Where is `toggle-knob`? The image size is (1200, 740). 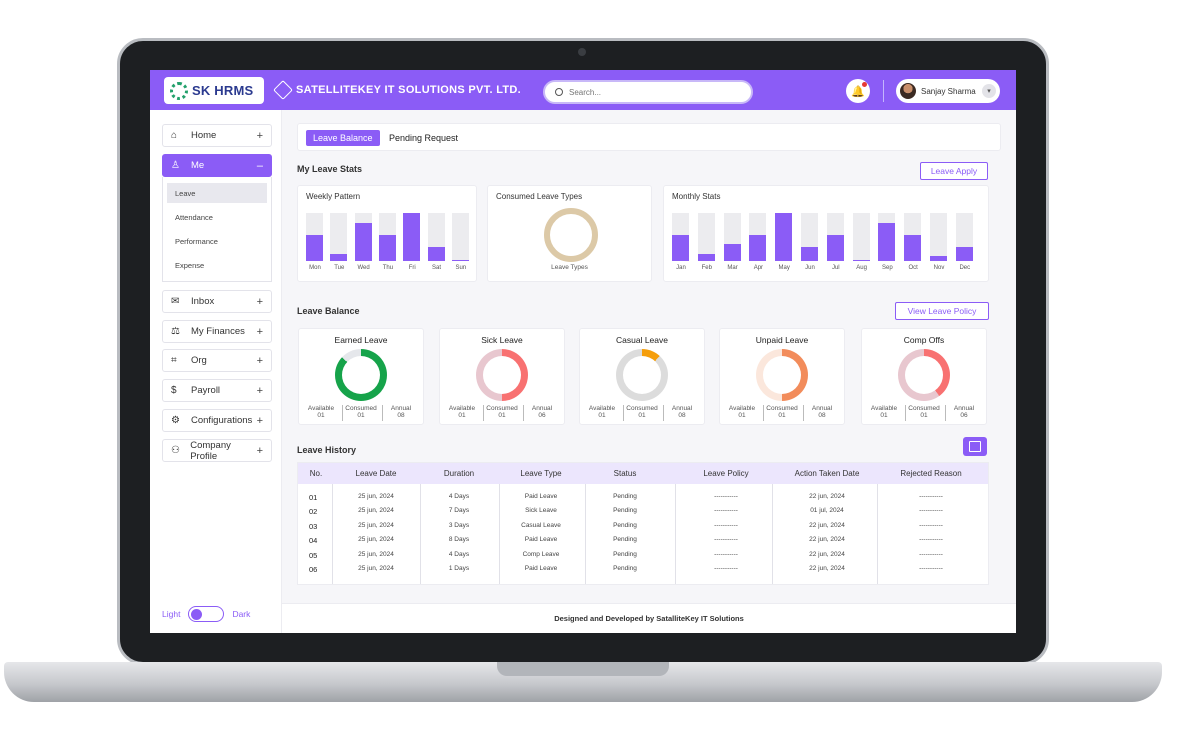
toggle-knob is located at coordinates (197, 614).